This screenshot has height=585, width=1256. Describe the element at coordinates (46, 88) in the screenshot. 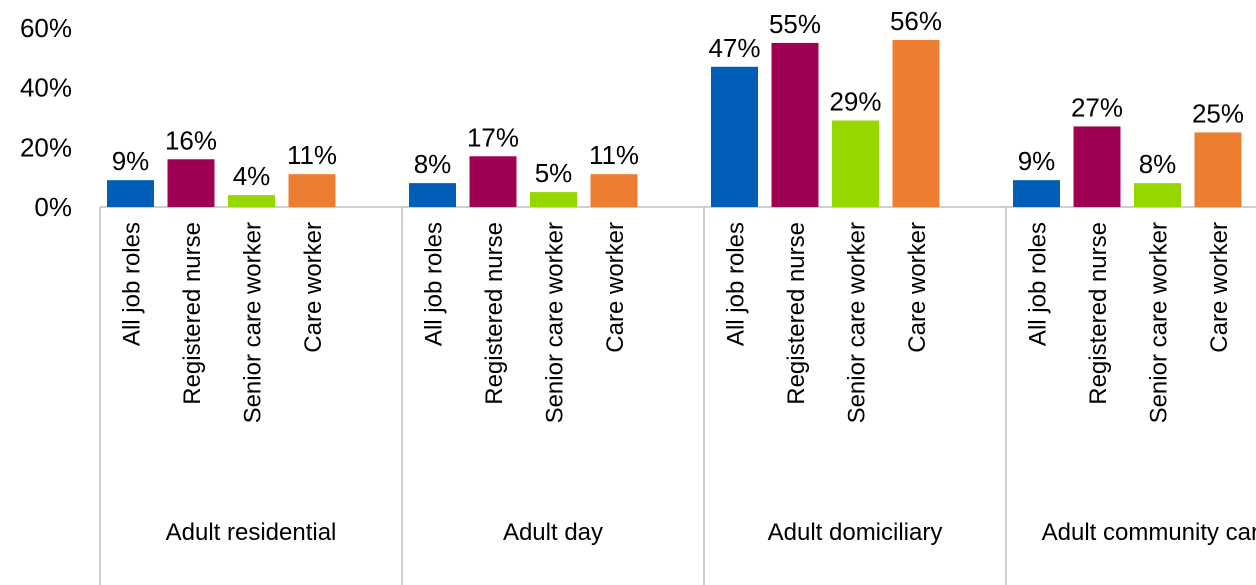

I see `y-tick-label: 40%` at that location.